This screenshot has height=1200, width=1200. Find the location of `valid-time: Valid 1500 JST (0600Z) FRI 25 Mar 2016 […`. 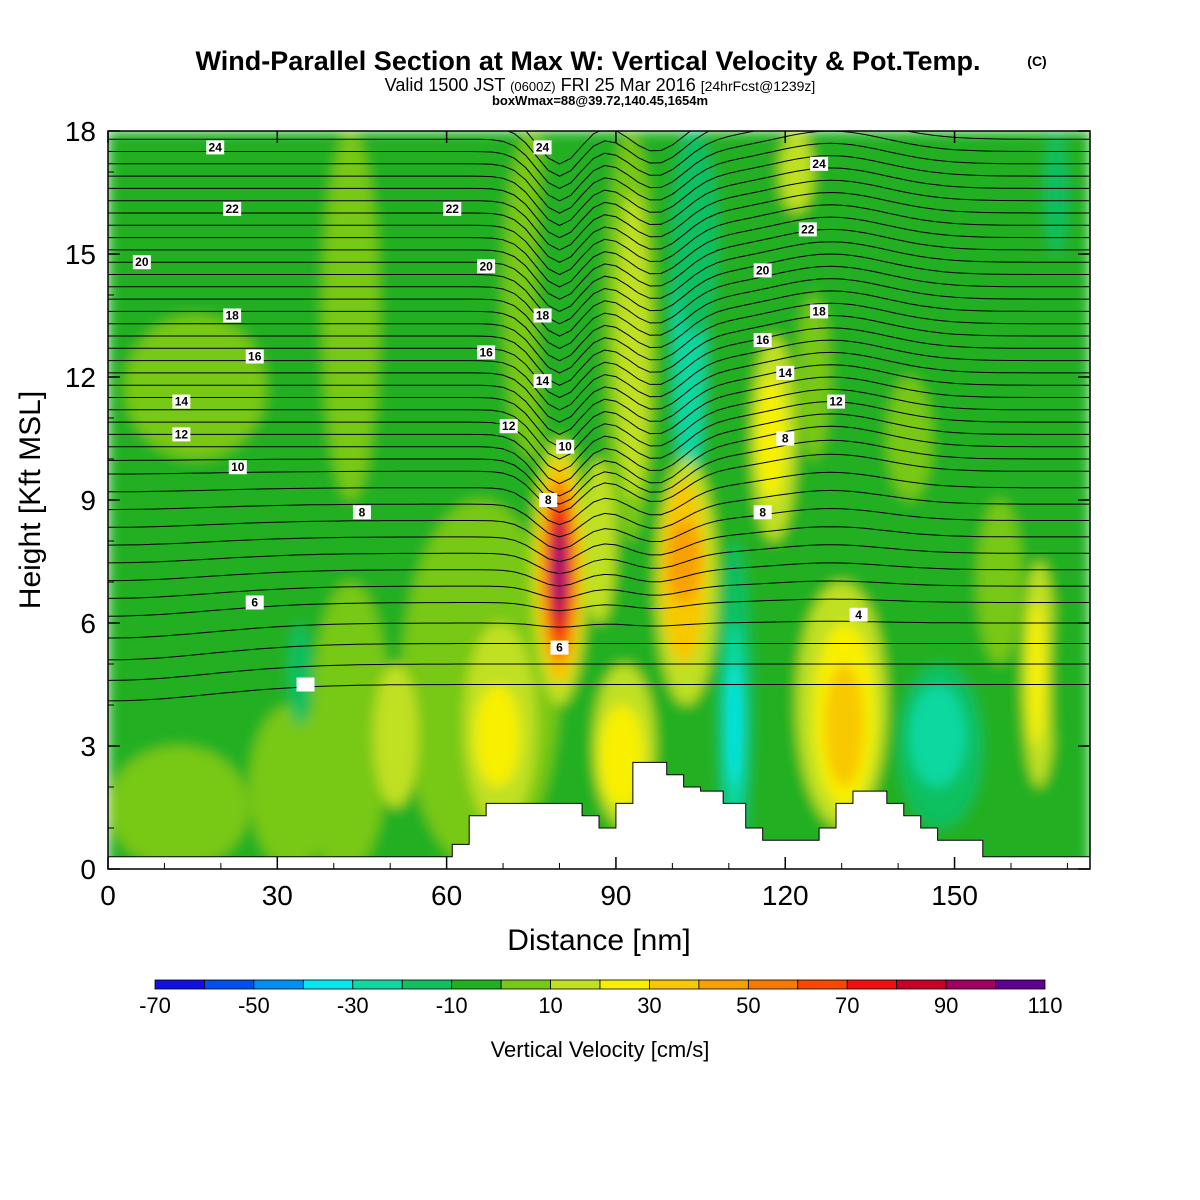

valid-time: Valid 1500 JST (0600Z) FRI 25 Mar 2016 [… is located at coordinates (600, 85).